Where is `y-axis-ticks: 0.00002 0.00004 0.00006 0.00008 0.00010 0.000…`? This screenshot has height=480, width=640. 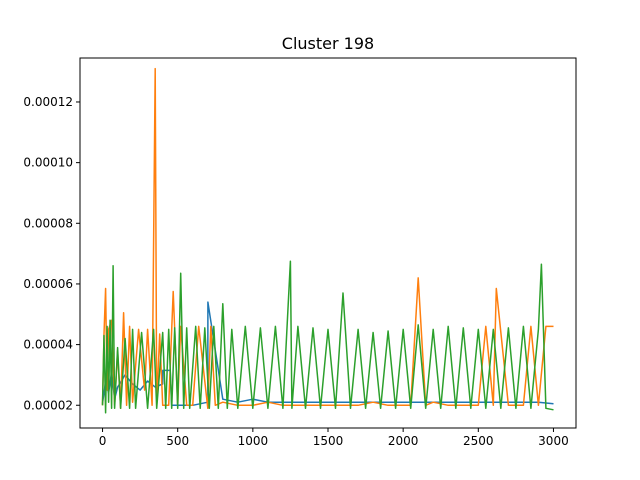 y-axis-ticks: 0.00002 0.00004 0.00006 0.00008 0.00010 0.000… is located at coordinates (51, 253).